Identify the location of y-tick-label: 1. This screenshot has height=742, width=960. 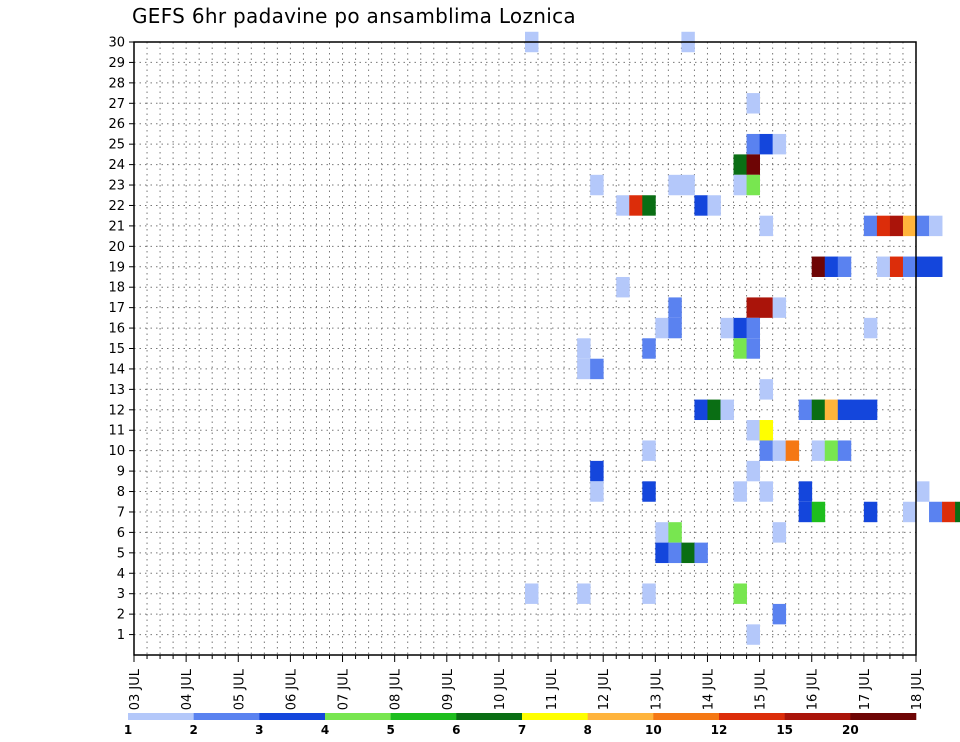
(121, 635).